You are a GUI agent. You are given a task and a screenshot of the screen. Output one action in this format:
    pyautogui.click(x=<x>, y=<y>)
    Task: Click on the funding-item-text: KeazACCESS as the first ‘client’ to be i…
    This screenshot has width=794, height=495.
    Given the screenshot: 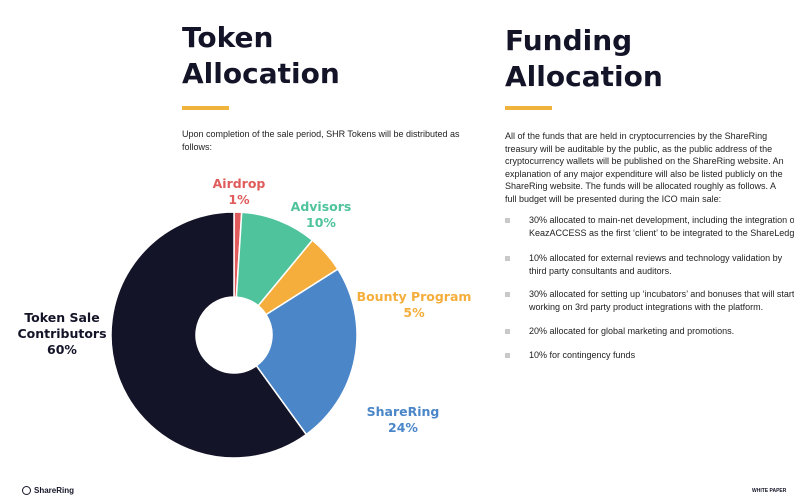 What is the action you would take?
    pyautogui.click(x=661, y=232)
    